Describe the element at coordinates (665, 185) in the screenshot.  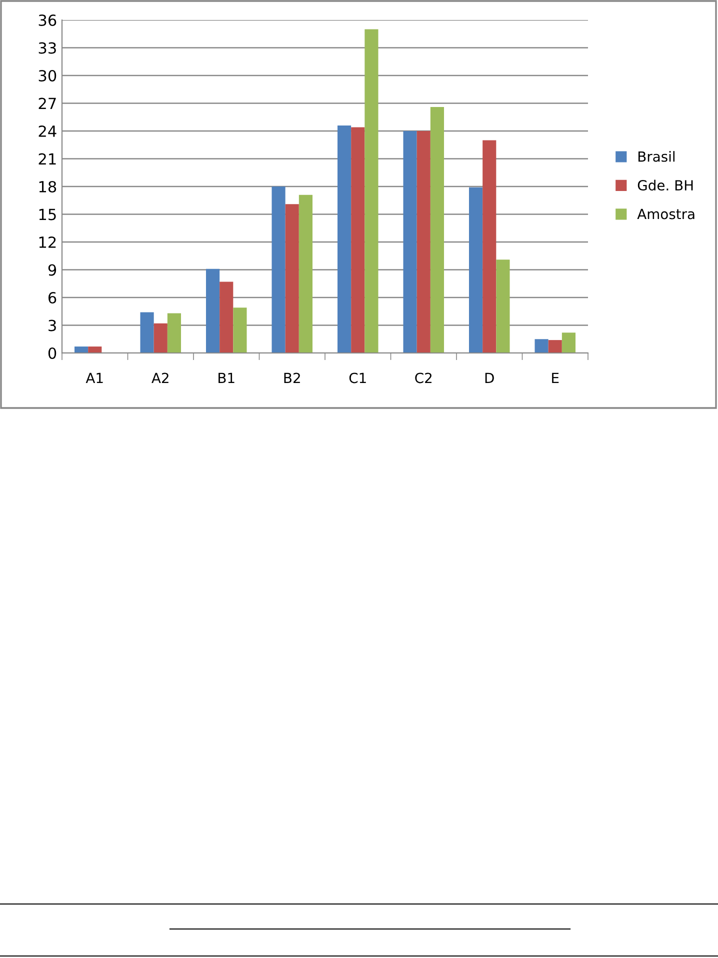
I see `legend-label: Gde. BH` at that location.